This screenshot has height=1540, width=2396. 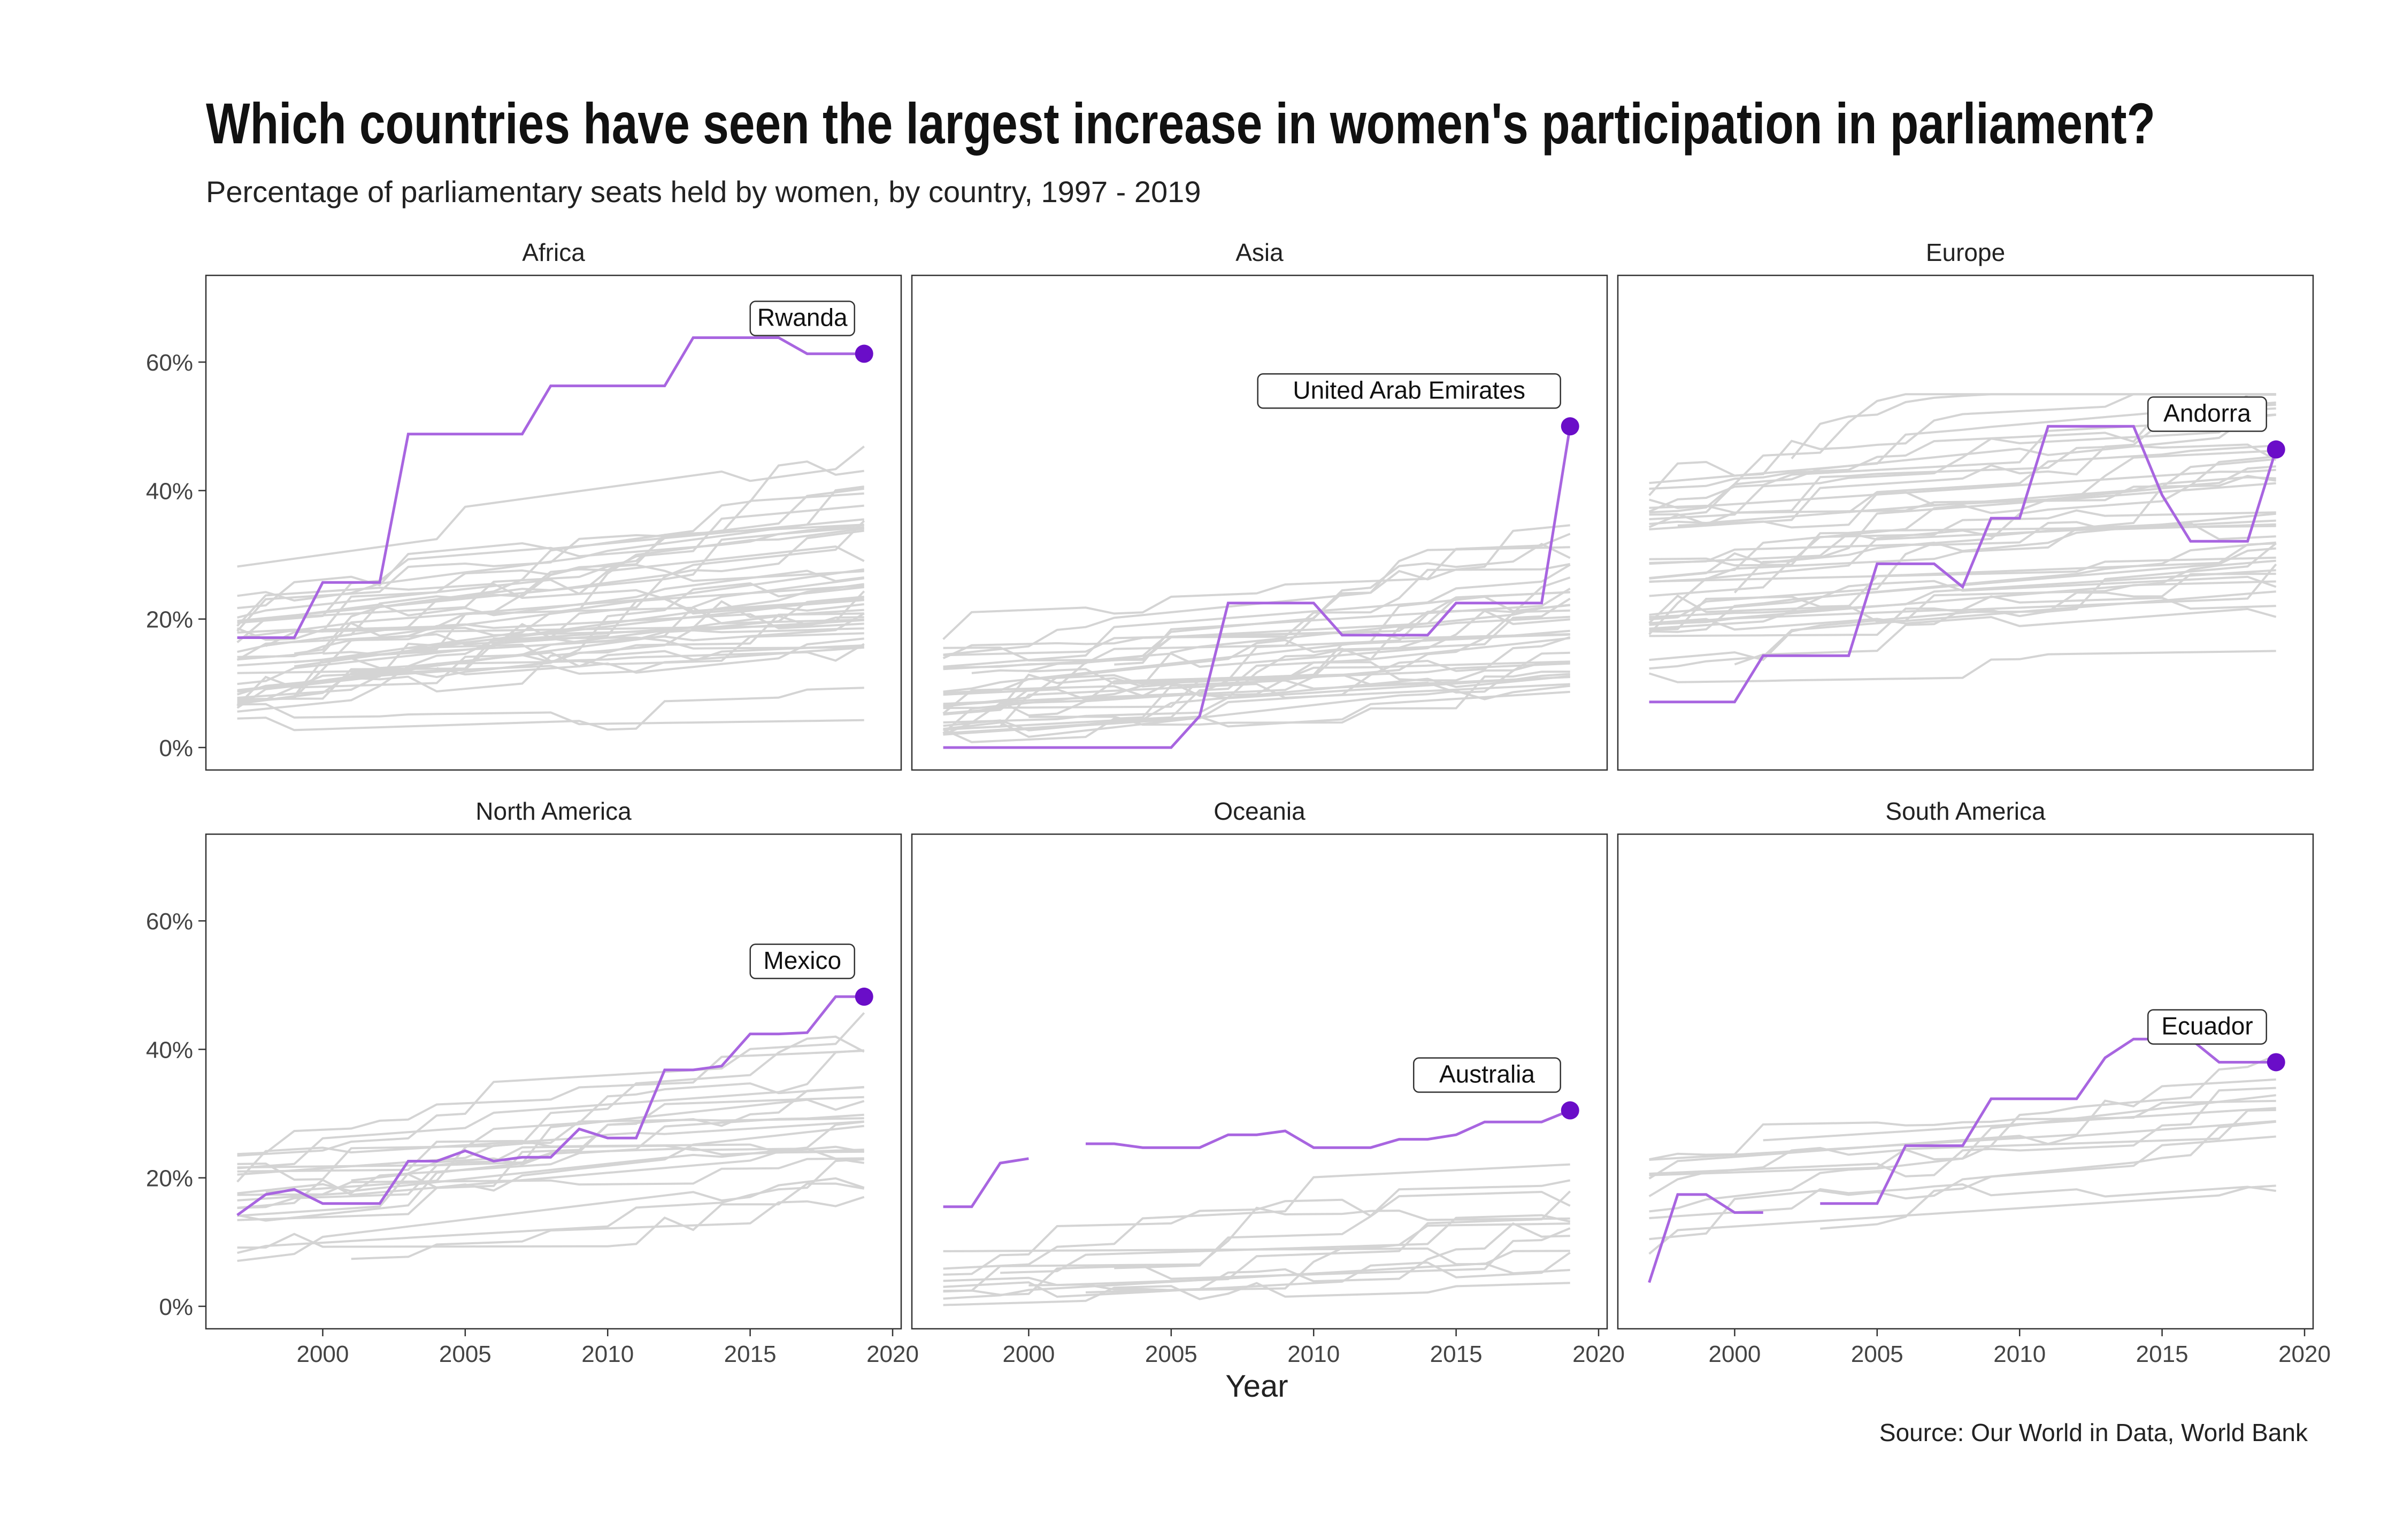 What do you see at coordinates (802, 318) in the screenshot?
I see `highlight-label: Rwanda` at bounding box center [802, 318].